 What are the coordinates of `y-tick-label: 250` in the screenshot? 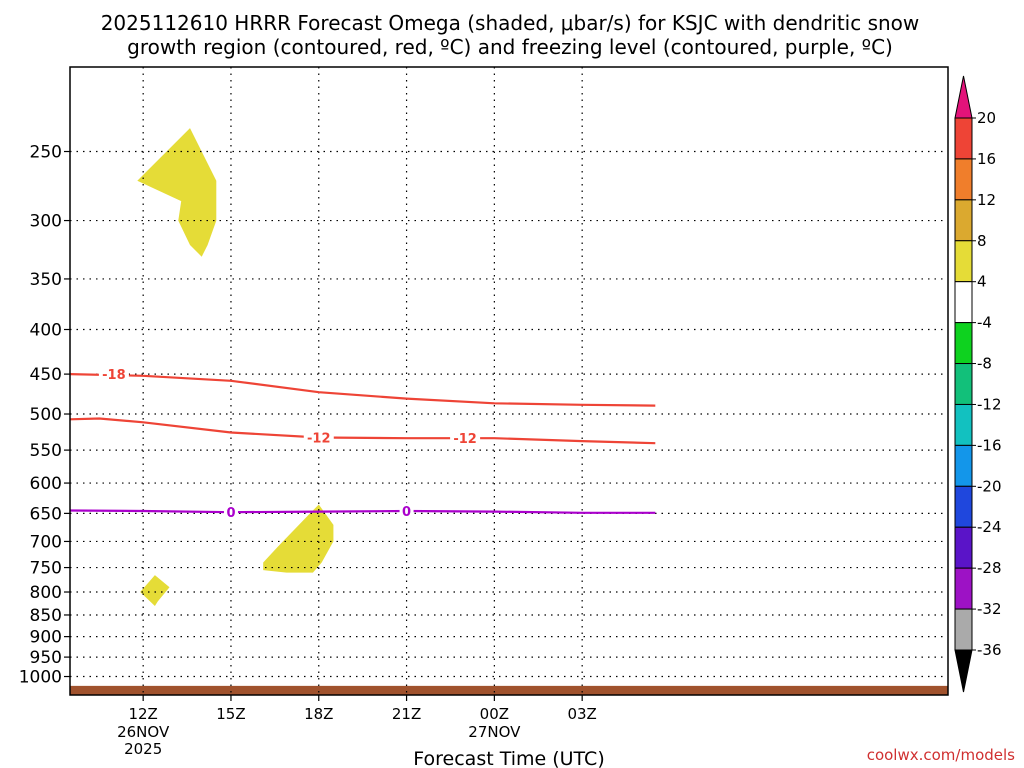 It's located at (46, 153).